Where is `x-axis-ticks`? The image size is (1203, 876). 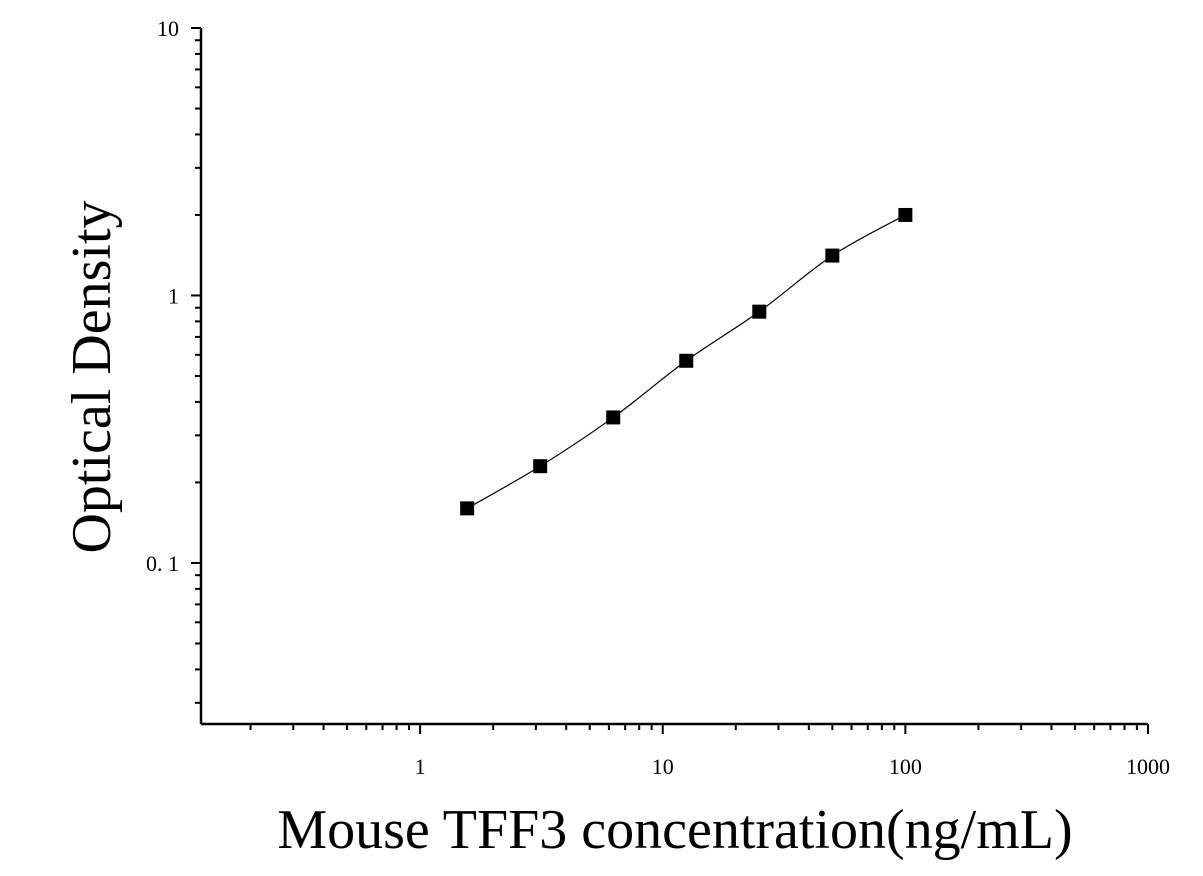 x-axis-ticks is located at coordinates (699, 729).